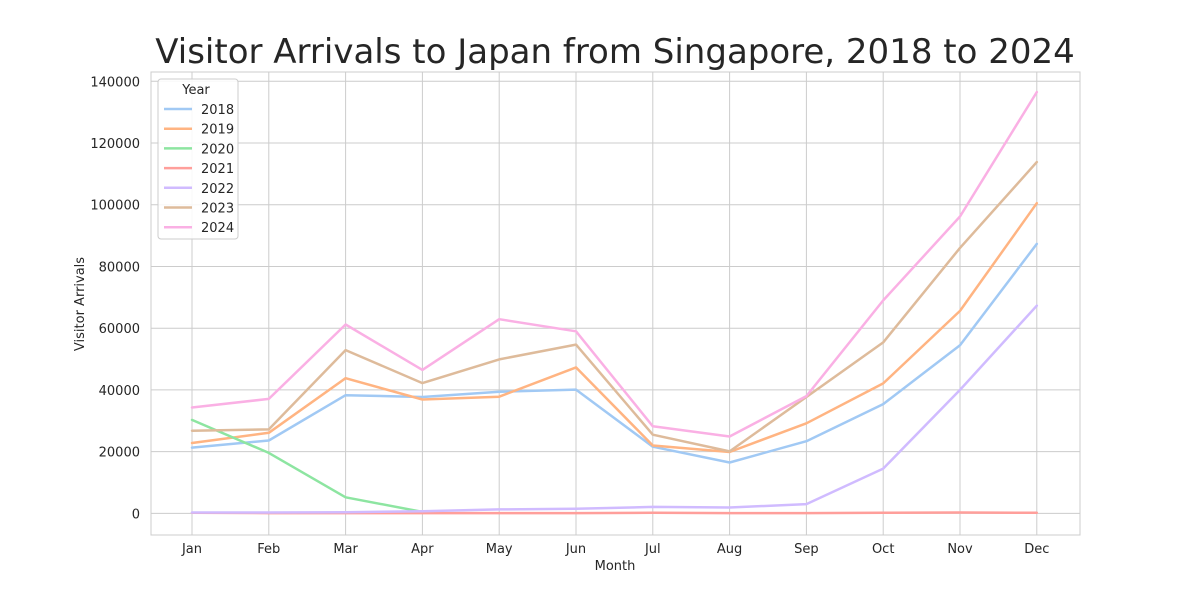 The width and height of the screenshot is (1200, 600). What do you see at coordinates (883, 549) in the screenshot?
I see `x-tick-label: Oct` at bounding box center [883, 549].